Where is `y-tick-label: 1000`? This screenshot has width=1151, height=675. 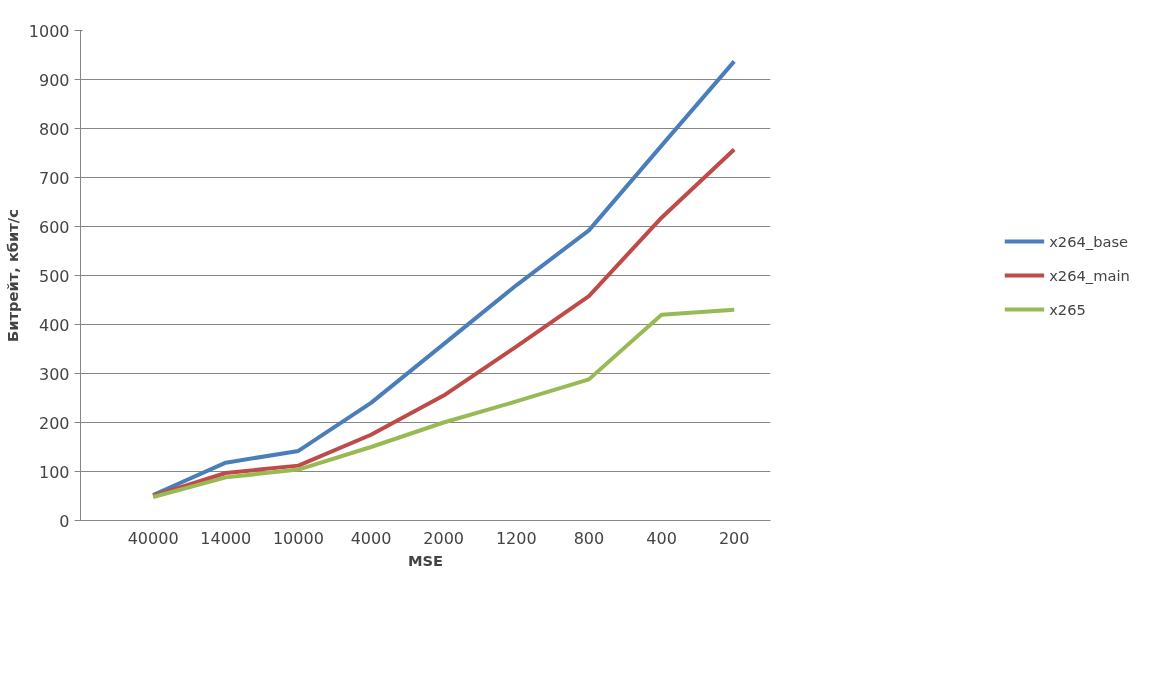
y-tick-label: 1000 is located at coordinates (49, 31).